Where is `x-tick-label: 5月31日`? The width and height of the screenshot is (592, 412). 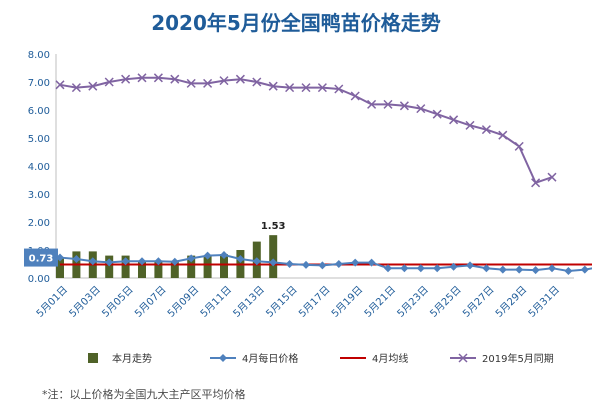 x-tick-label: 5月31日 is located at coordinates (544, 302).